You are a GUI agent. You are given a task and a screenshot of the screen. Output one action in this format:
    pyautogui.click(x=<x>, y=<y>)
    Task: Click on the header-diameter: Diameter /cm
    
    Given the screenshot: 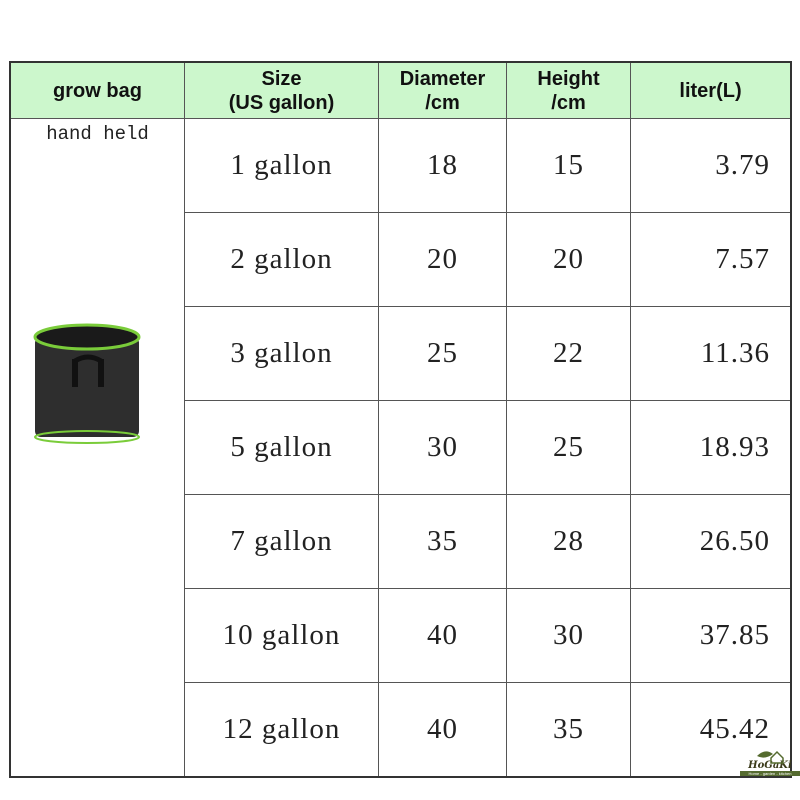 What is the action you would take?
    pyautogui.click(x=442, y=90)
    